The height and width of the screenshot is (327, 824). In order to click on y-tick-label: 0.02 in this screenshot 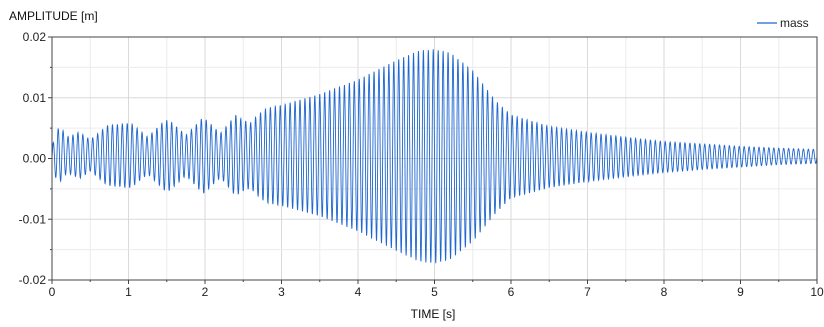, I will do `click(35, 37)`.